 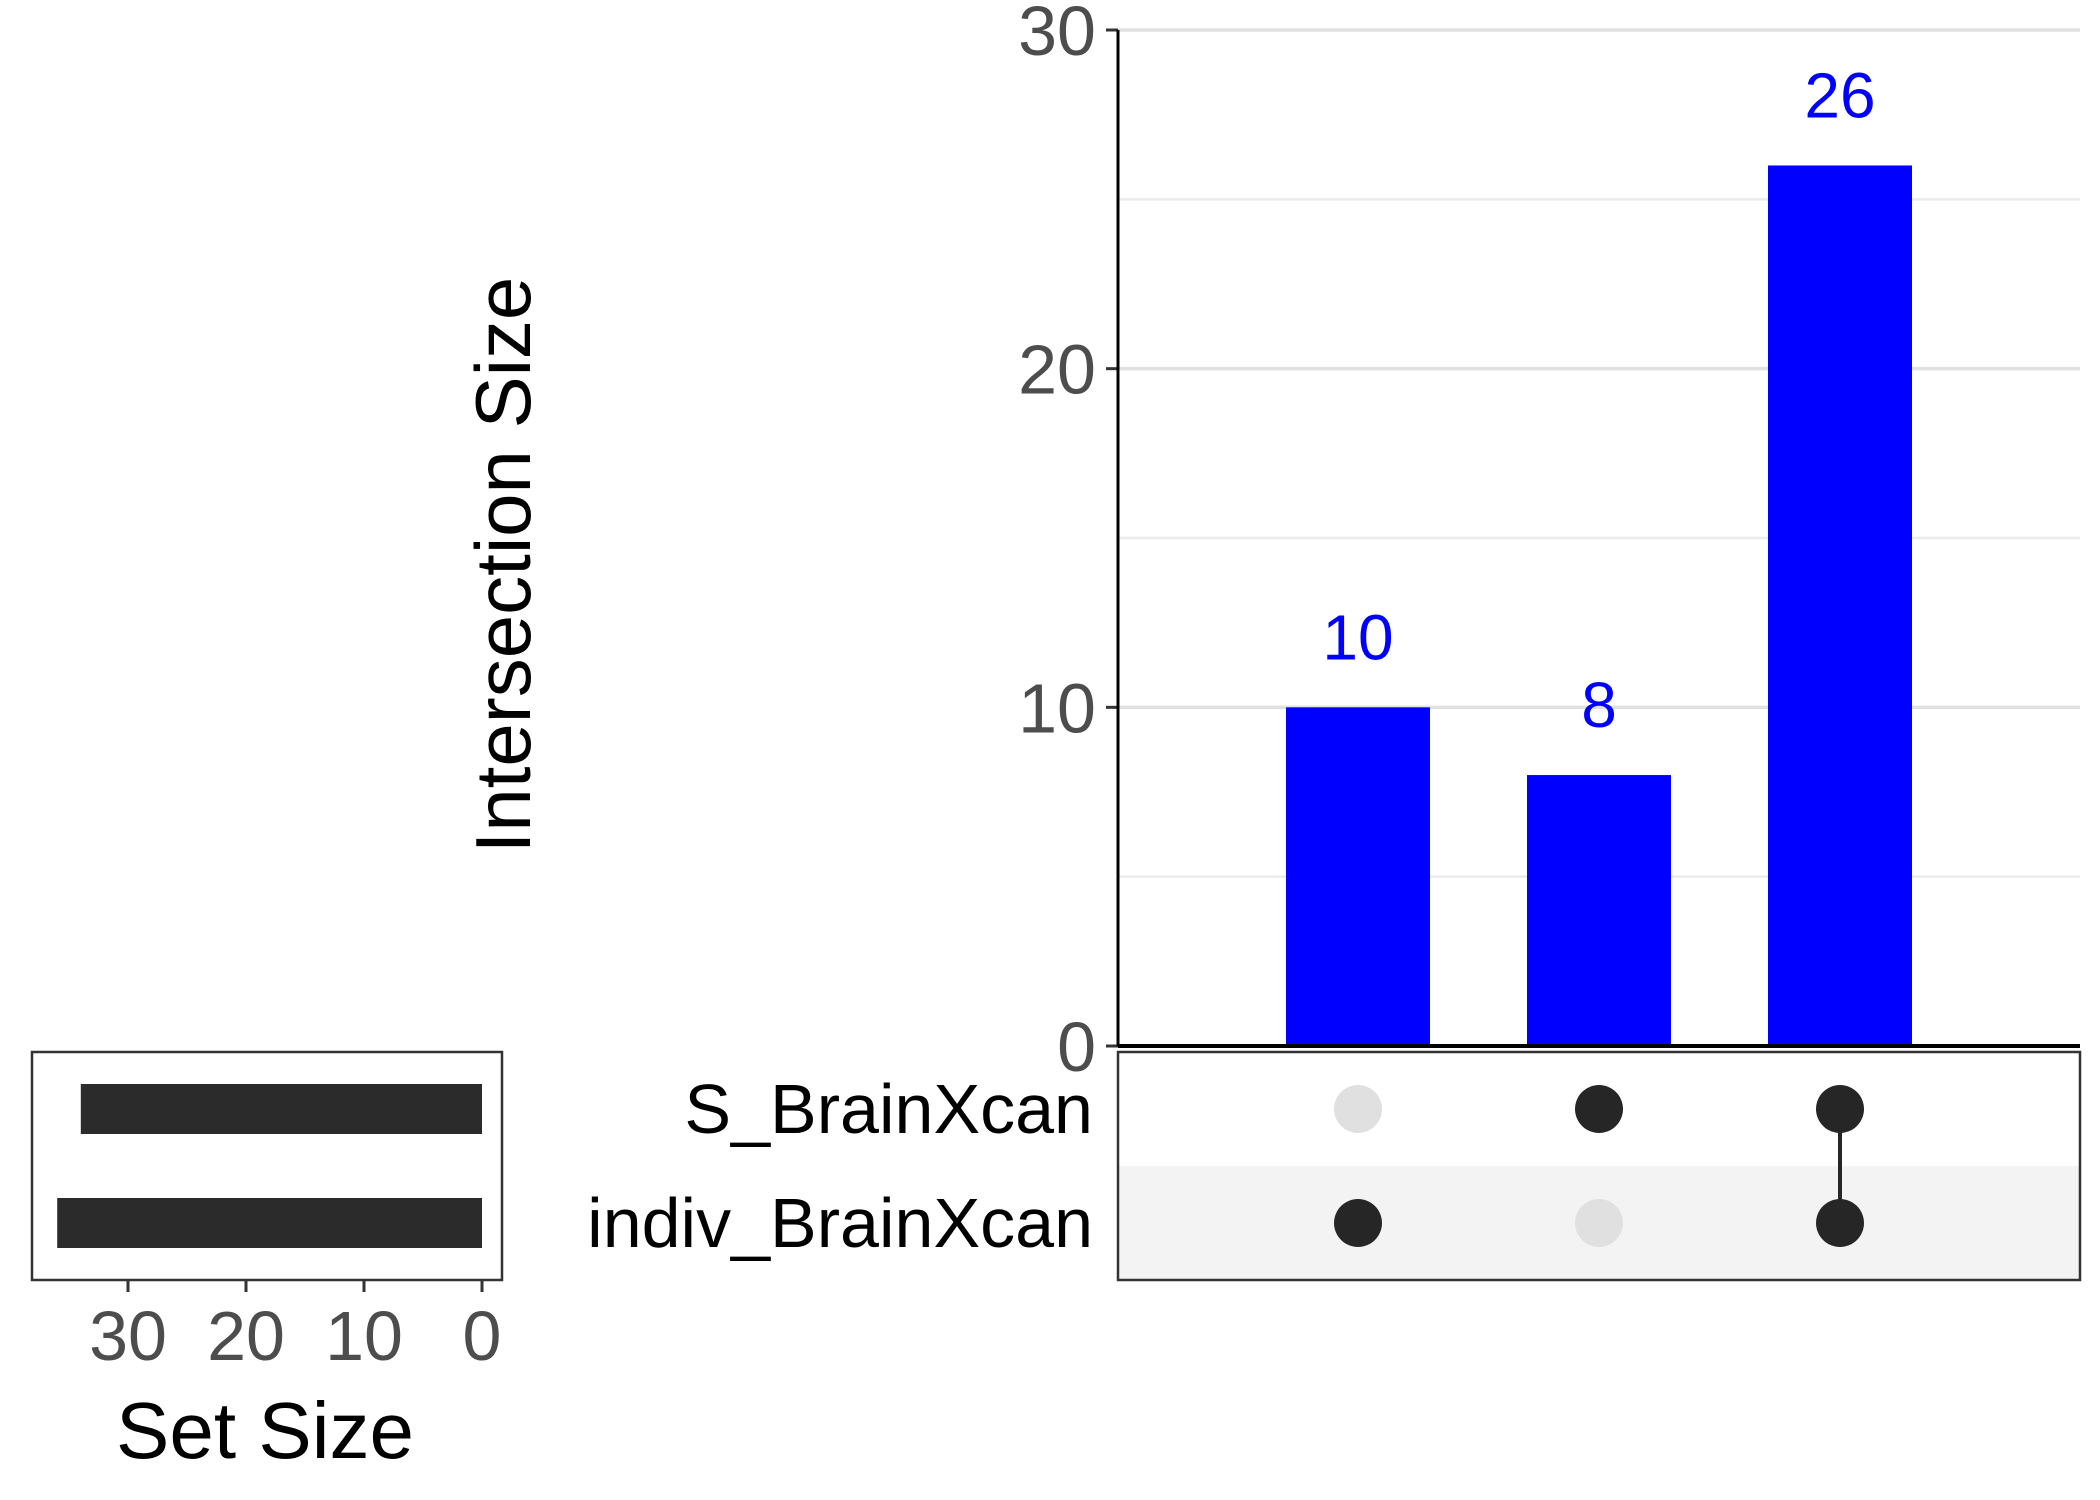 I want to click on y-tick-label: 0, so click(x=1076, y=1047).